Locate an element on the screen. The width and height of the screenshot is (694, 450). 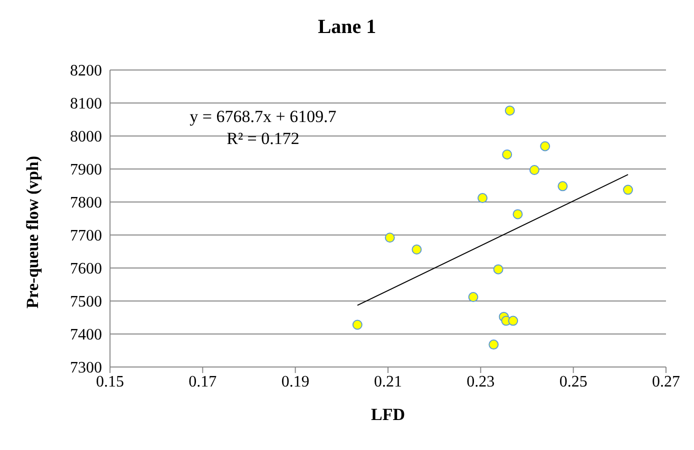
y-tick-label: 7700 is located at coordinates (86, 236).